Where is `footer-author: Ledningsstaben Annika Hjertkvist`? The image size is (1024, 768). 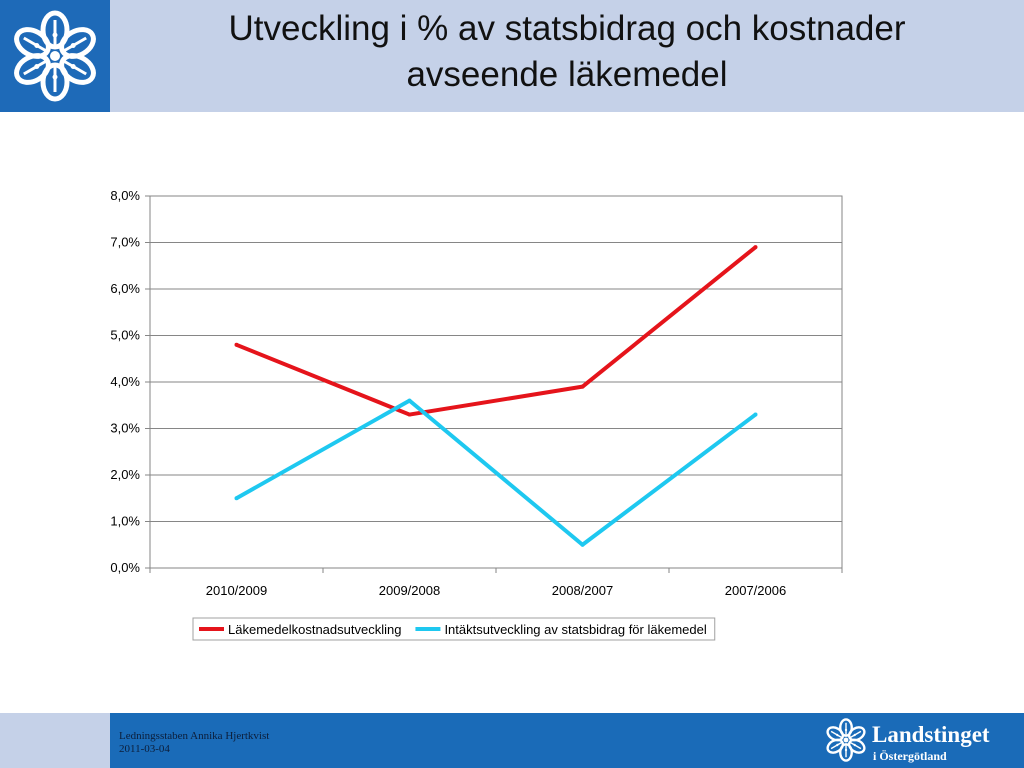 footer-author: Ledningsstaben Annika Hjertkvist is located at coordinates (194, 736).